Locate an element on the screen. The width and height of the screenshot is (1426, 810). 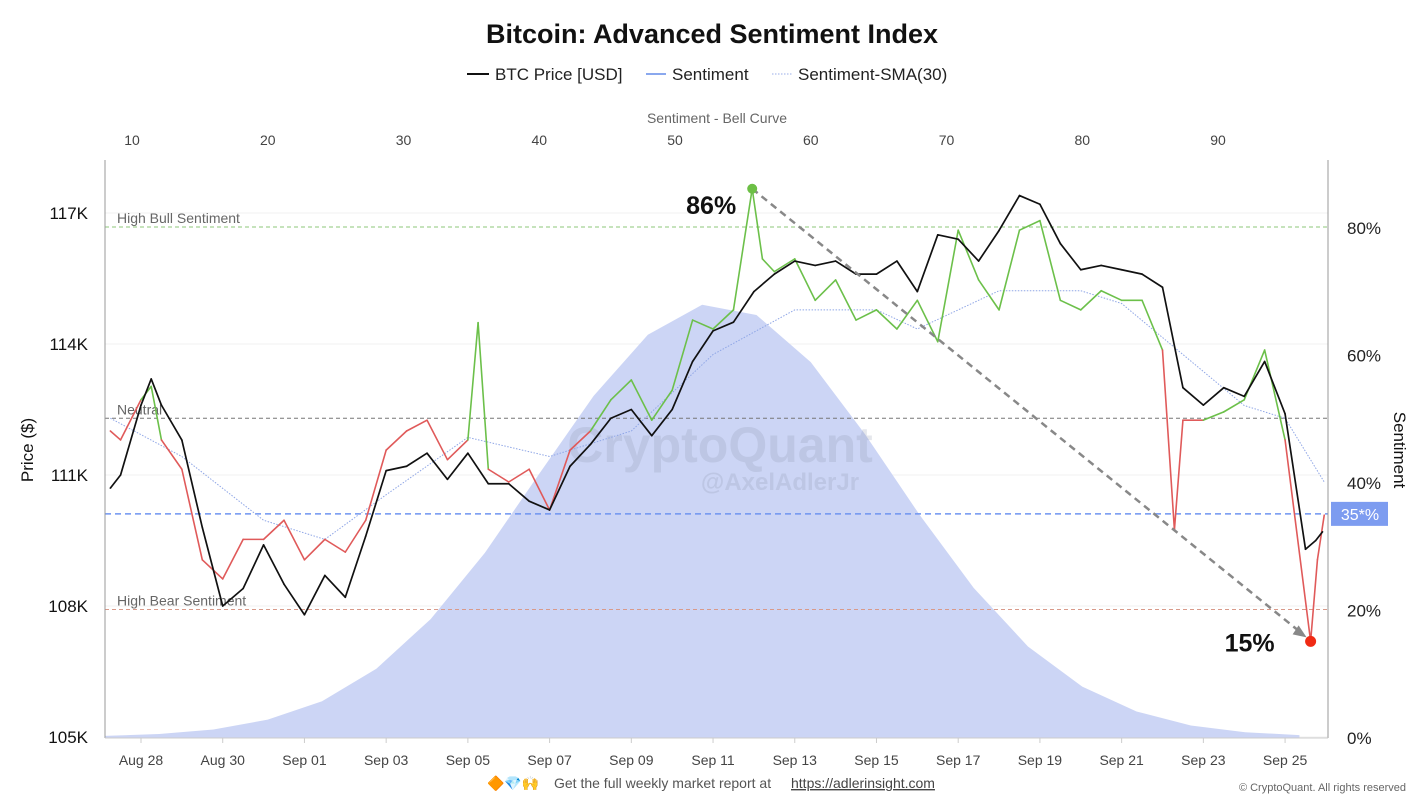
right-tick-label: 40% is located at coordinates (1364, 483).